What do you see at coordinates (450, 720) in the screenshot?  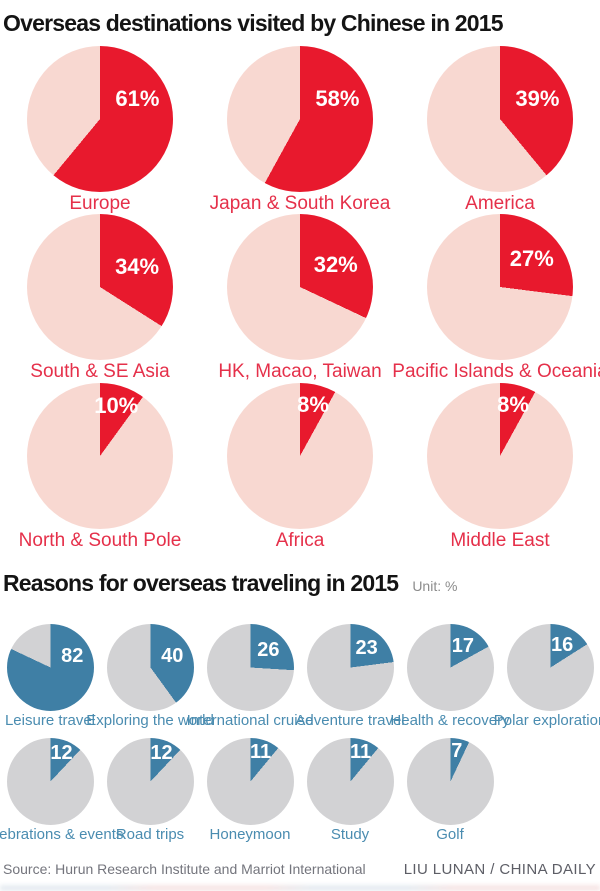 I see `pie-category-label: Health & recovery` at bounding box center [450, 720].